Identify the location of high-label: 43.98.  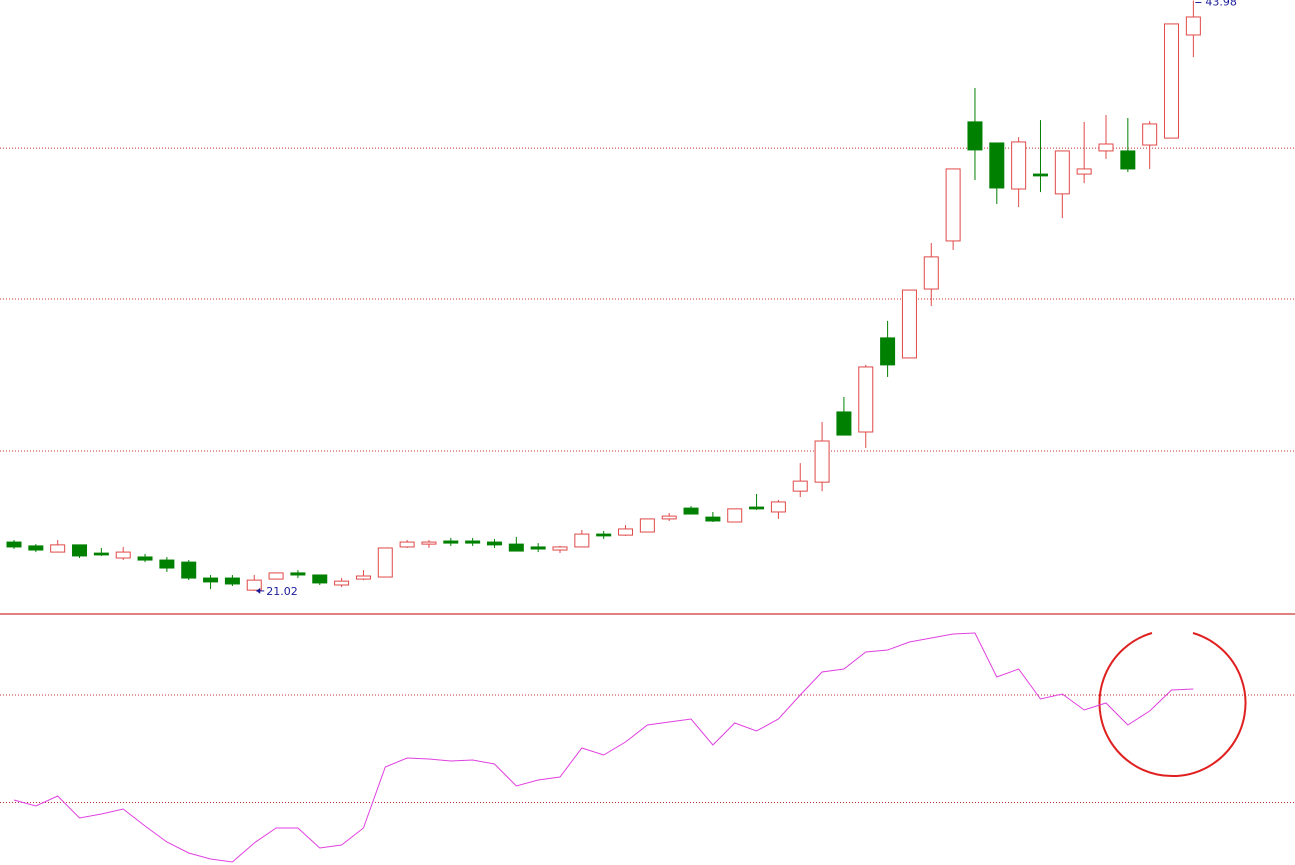
(1221, 4).